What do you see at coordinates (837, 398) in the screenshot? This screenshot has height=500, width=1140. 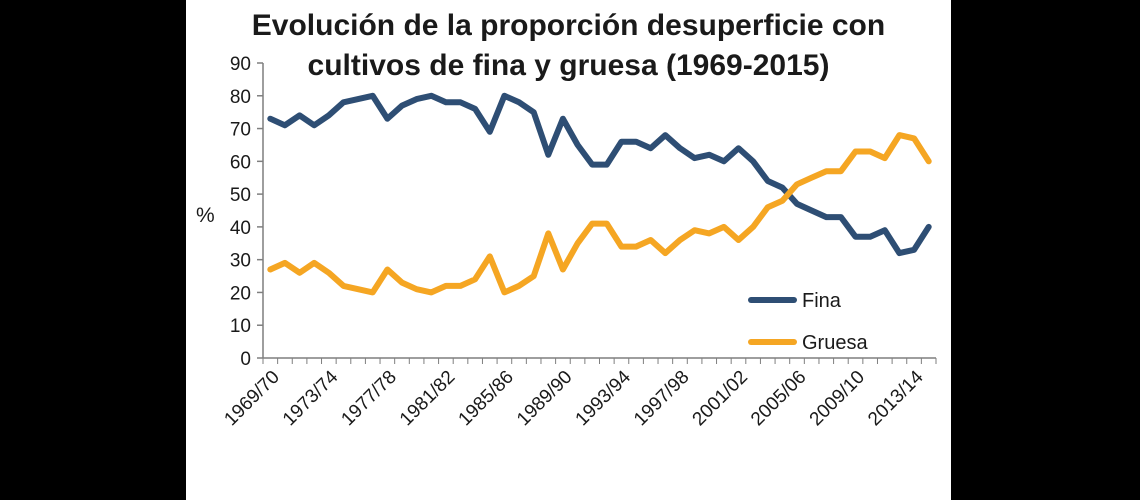 I see `x-tick-label: 2009/10` at bounding box center [837, 398].